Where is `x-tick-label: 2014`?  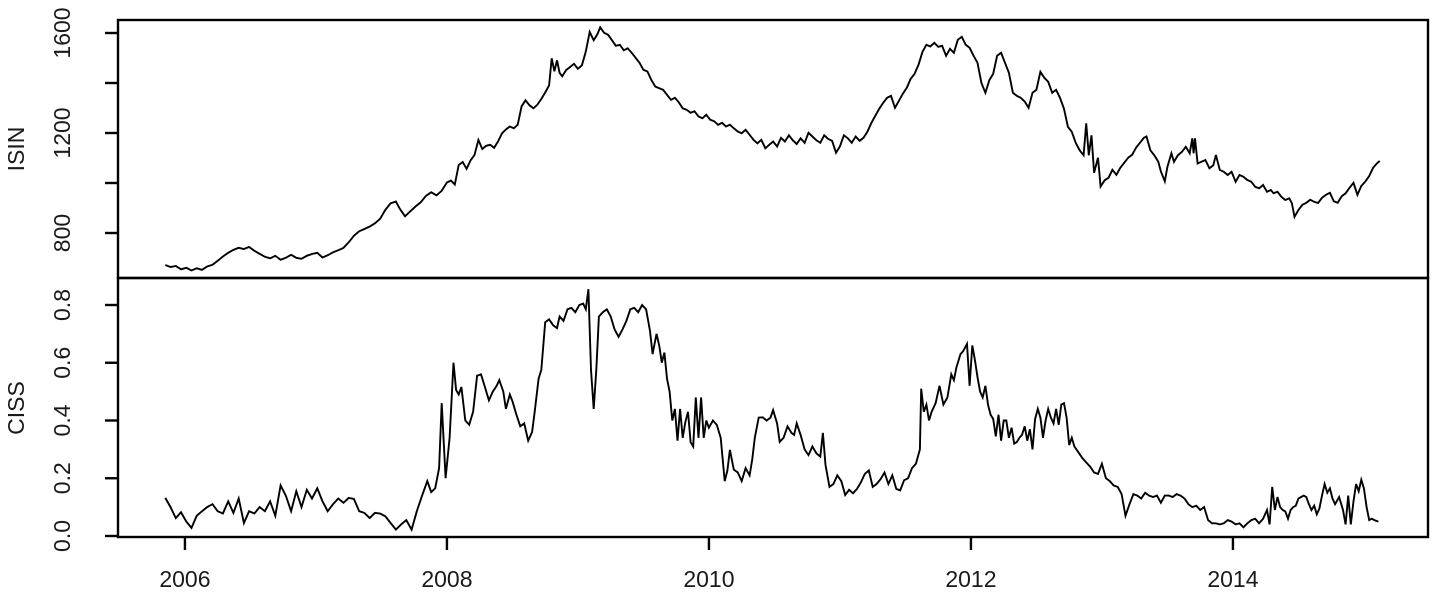
x-tick-label: 2014 is located at coordinates (1232, 579).